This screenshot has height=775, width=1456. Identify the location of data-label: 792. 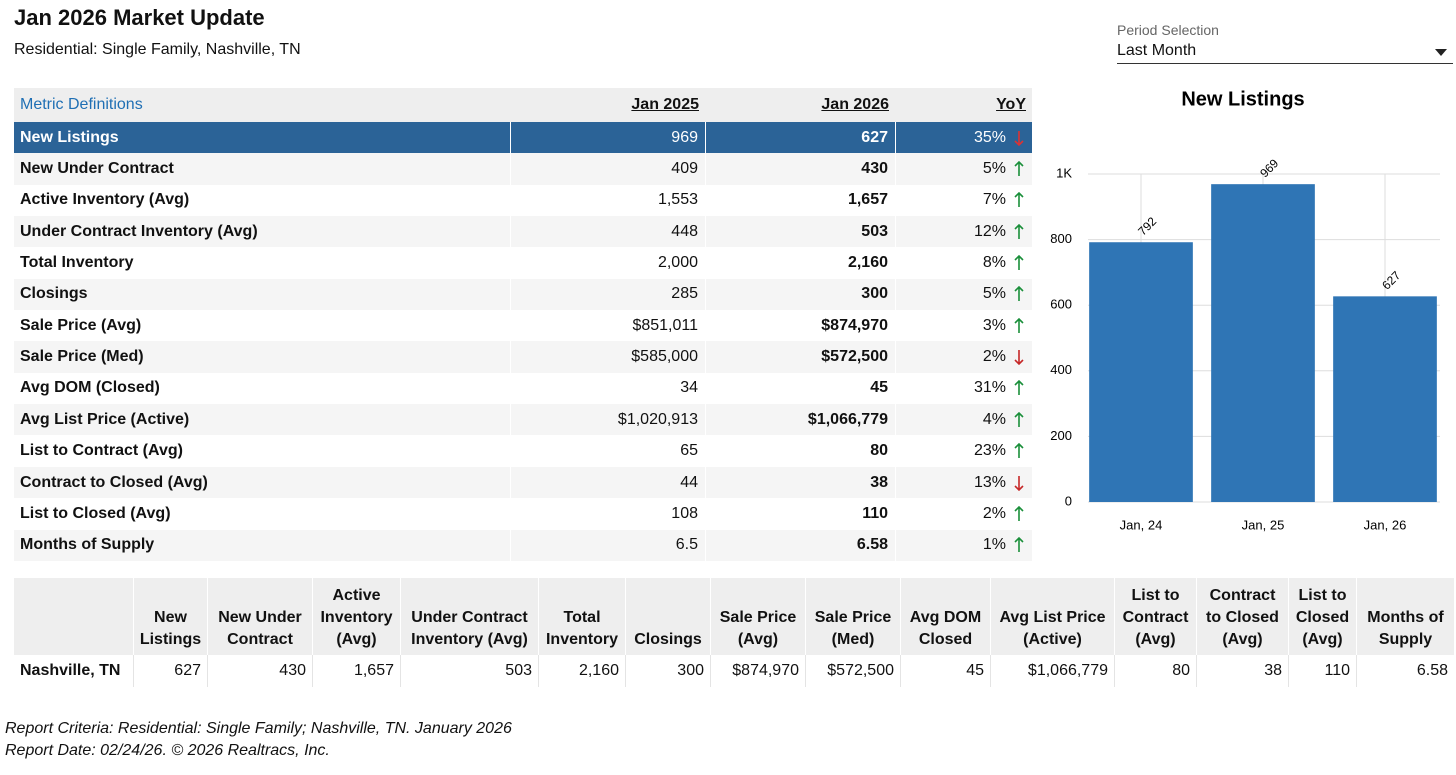
(1147, 226).